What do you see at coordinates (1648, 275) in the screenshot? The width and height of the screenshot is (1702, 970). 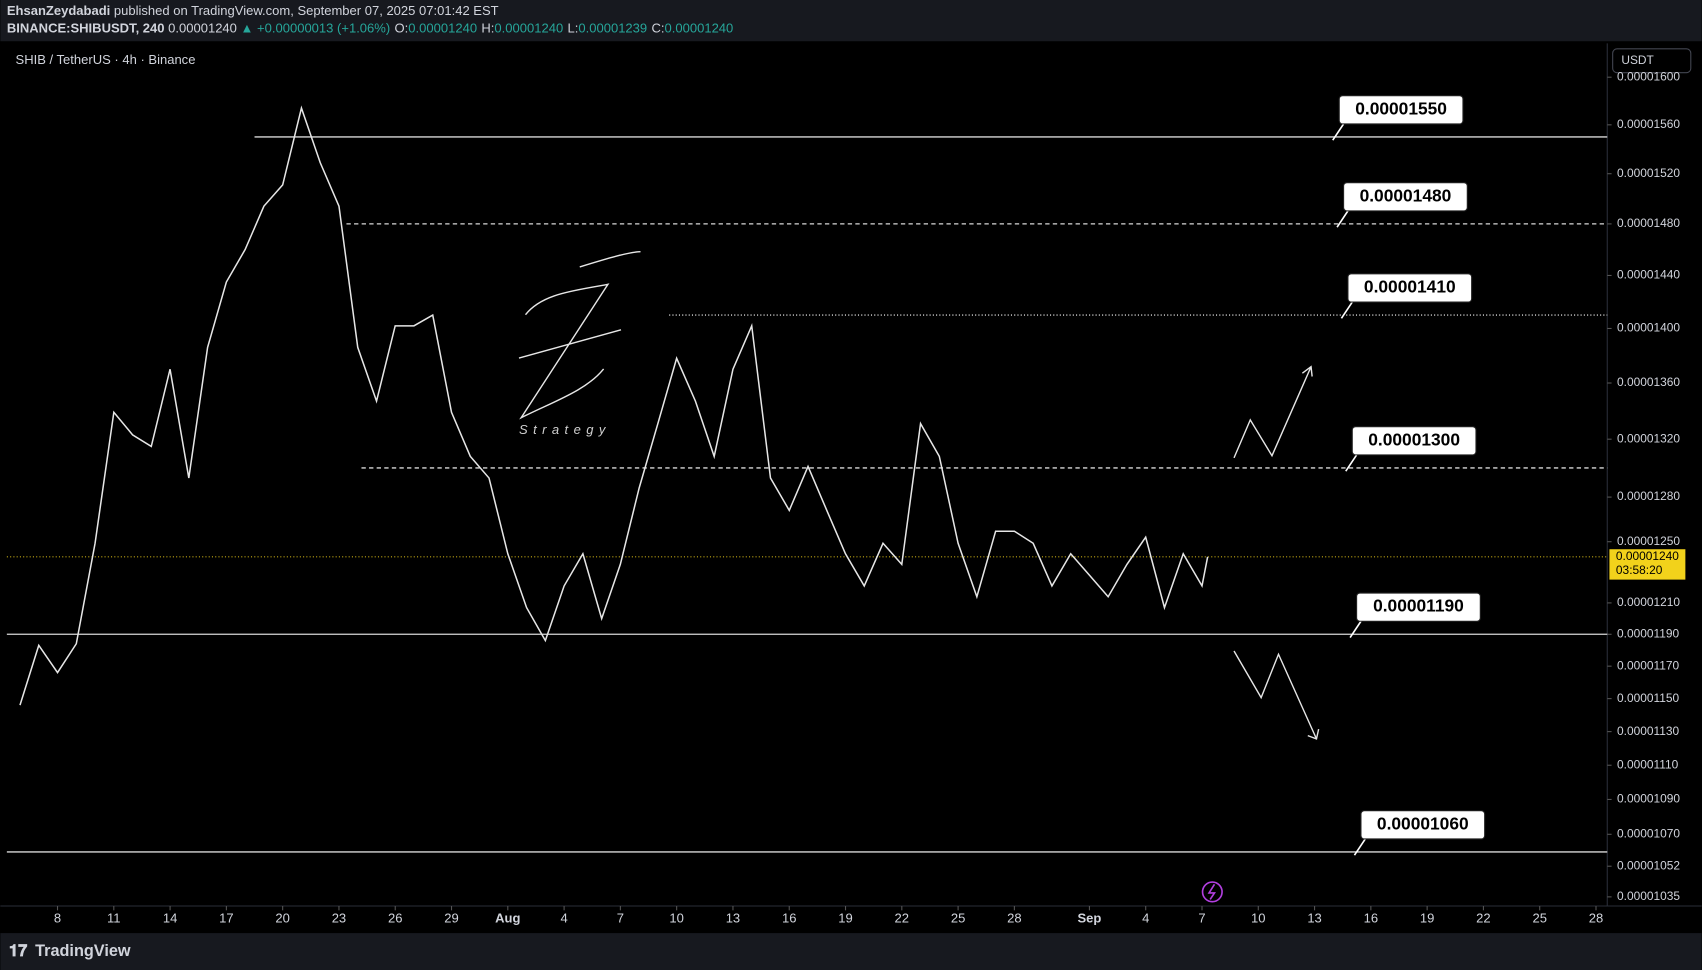 I see `y-tick-label: 0.00001440` at bounding box center [1648, 275].